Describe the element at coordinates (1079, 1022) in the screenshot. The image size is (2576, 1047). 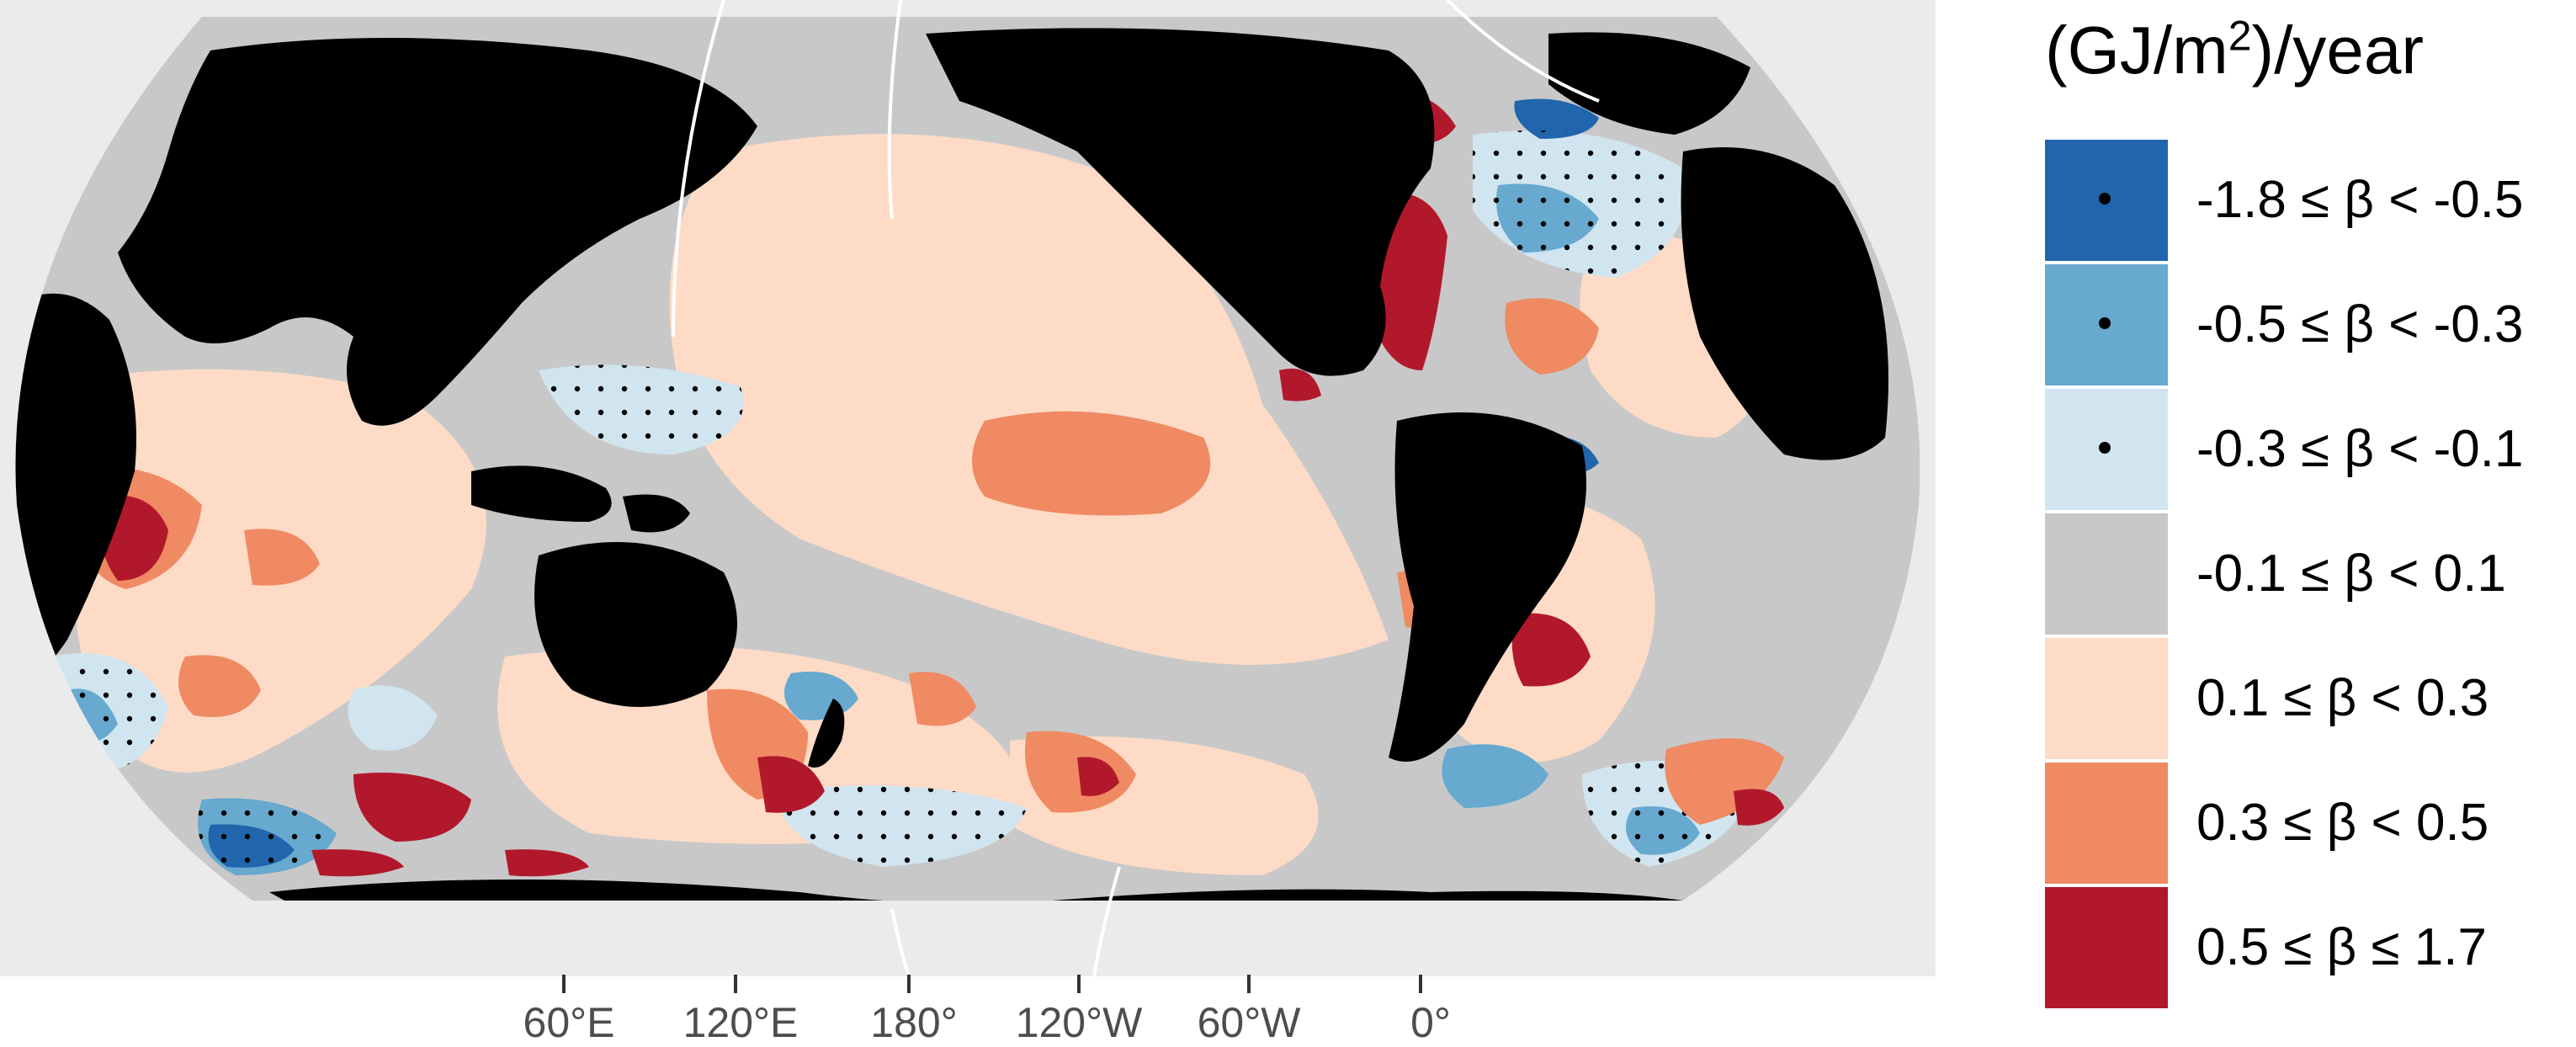
I see `x-tick-120w: 120°W` at that location.